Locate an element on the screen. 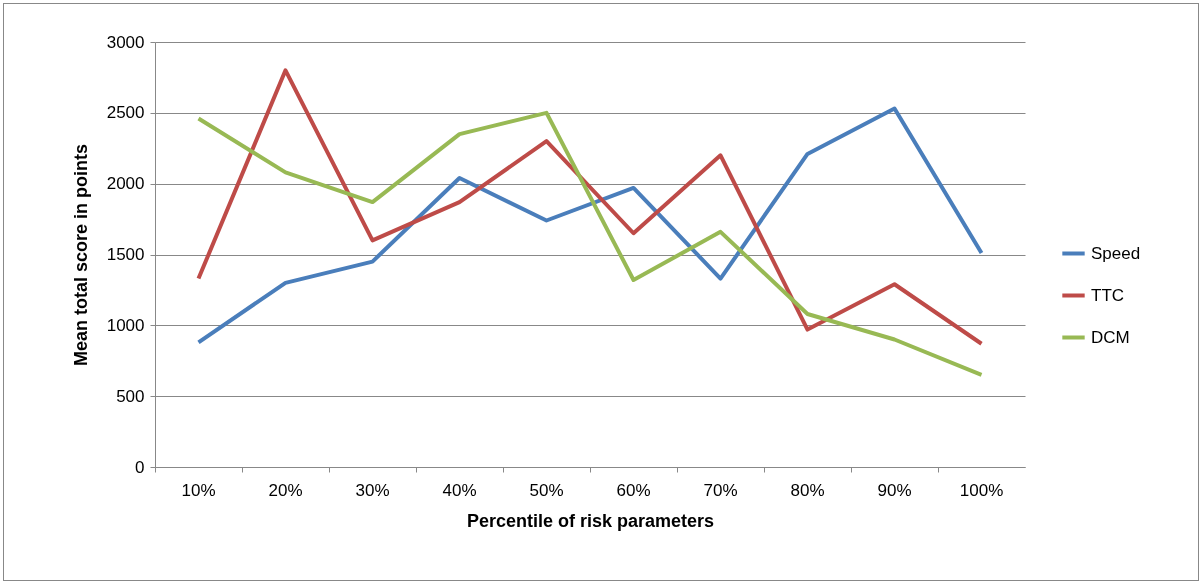 The height and width of the screenshot is (585, 1204). y-tick-label: 2000 is located at coordinates (125, 184).